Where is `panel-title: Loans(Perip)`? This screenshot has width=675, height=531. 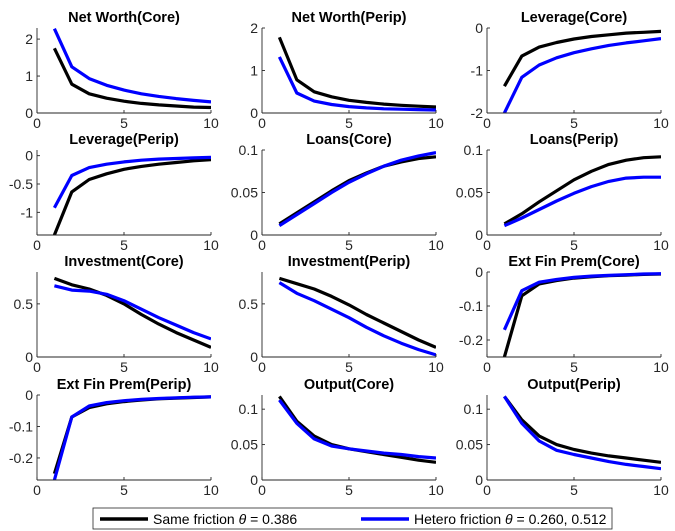
panel-title: Loans(Perip) is located at coordinates (574, 140).